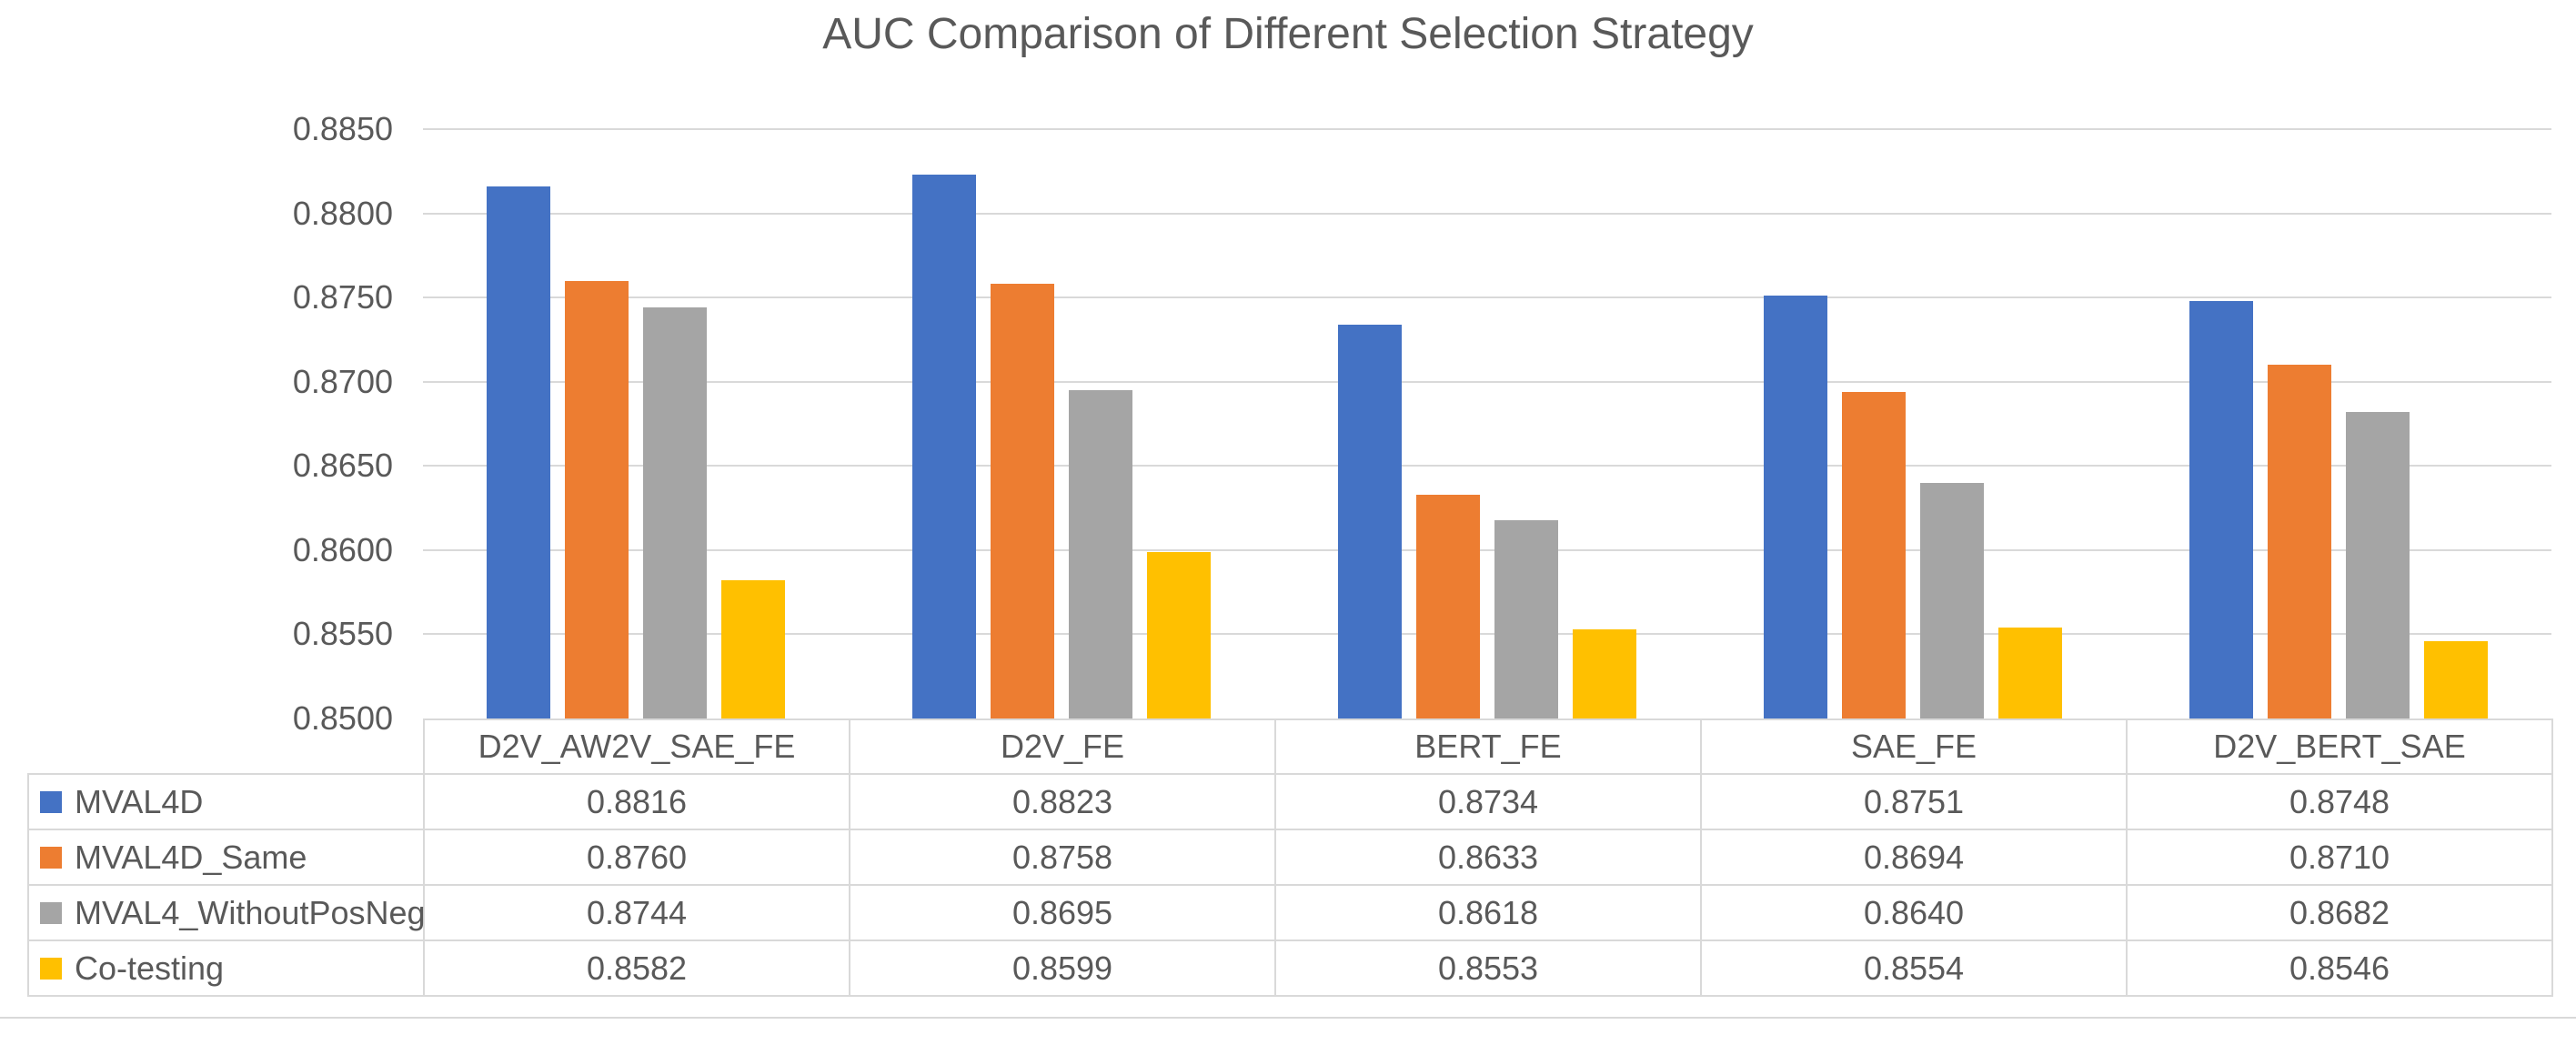 The image size is (2576, 1055). Describe the element at coordinates (342, 465) in the screenshot. I see `y-tick-label: 0.8650` at that location.